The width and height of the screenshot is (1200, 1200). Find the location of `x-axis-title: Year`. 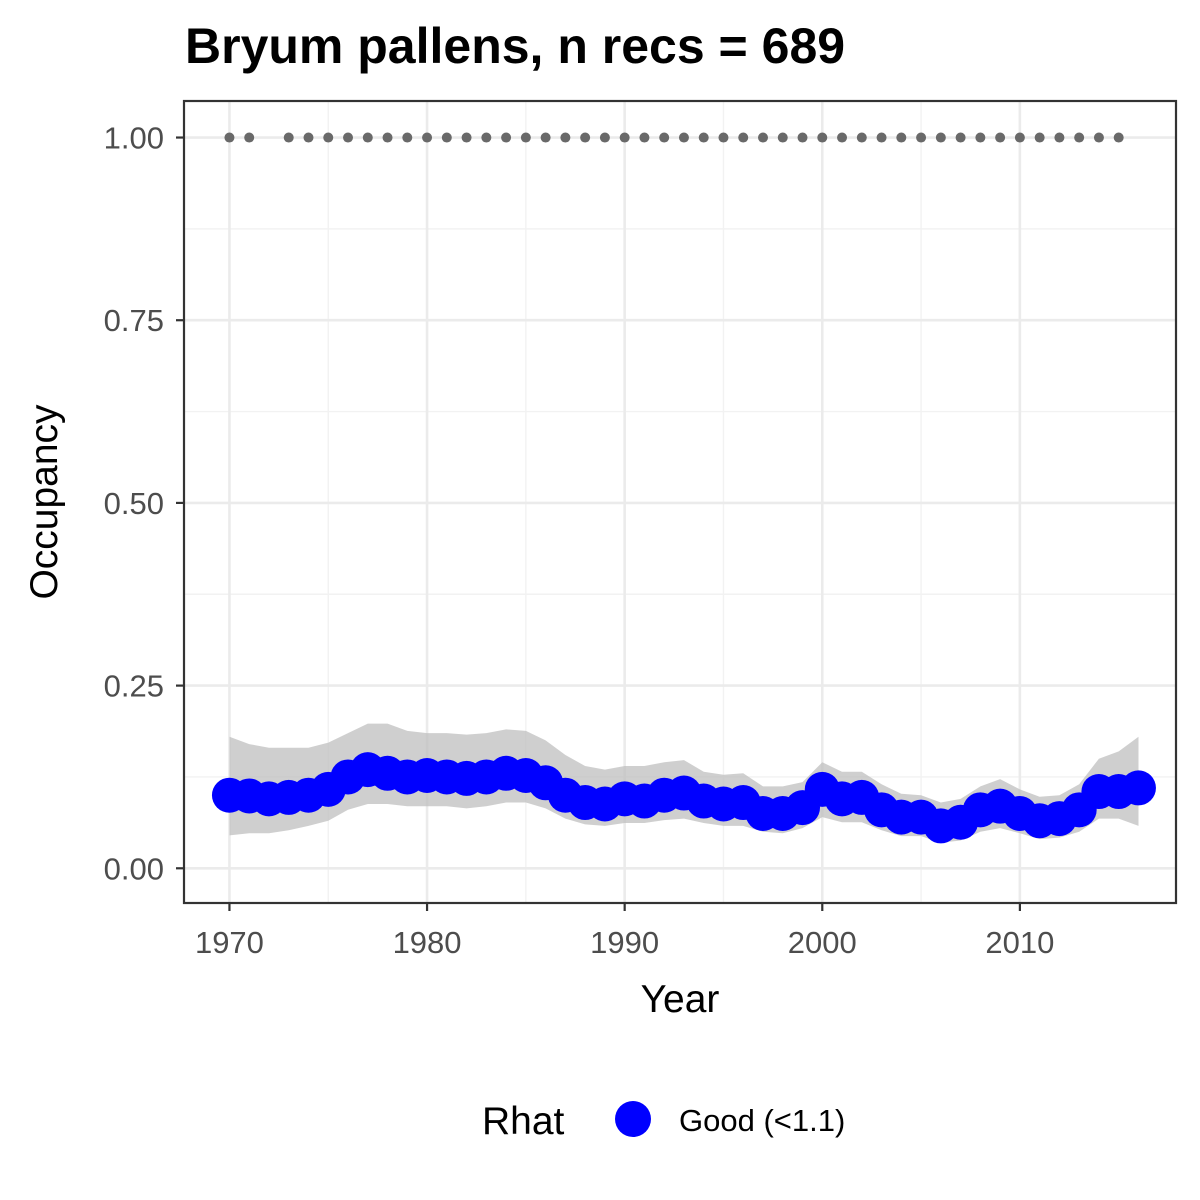

x-axis-title: Year is located at coordinates (680, 999).